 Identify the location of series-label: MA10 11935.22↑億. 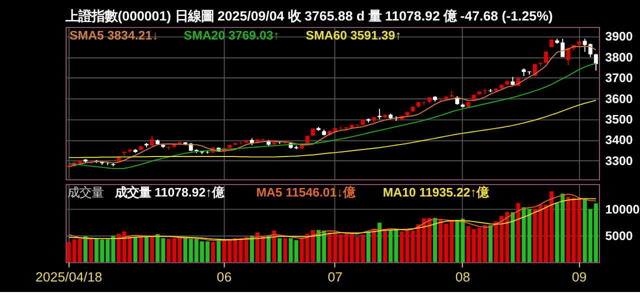
(436, 192).